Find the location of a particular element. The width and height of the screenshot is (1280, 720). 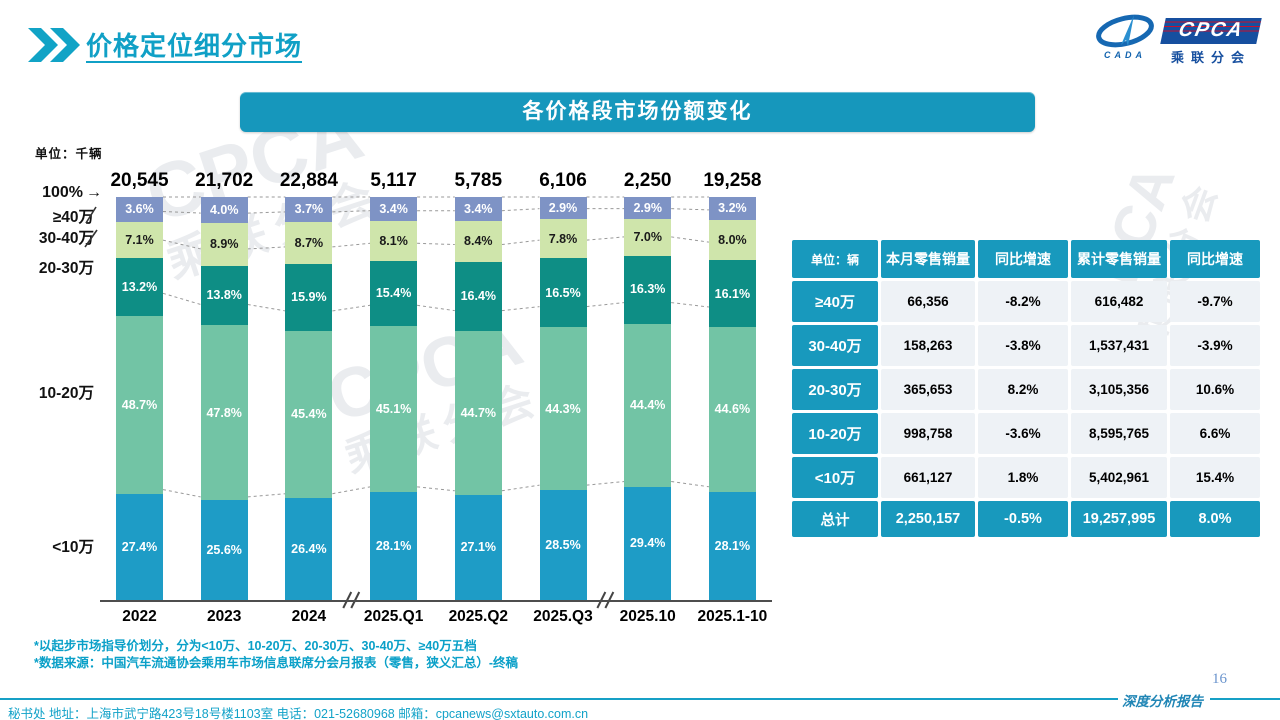

bar-segment-30-40万: 7.1% is located at coordinates (139, 240).